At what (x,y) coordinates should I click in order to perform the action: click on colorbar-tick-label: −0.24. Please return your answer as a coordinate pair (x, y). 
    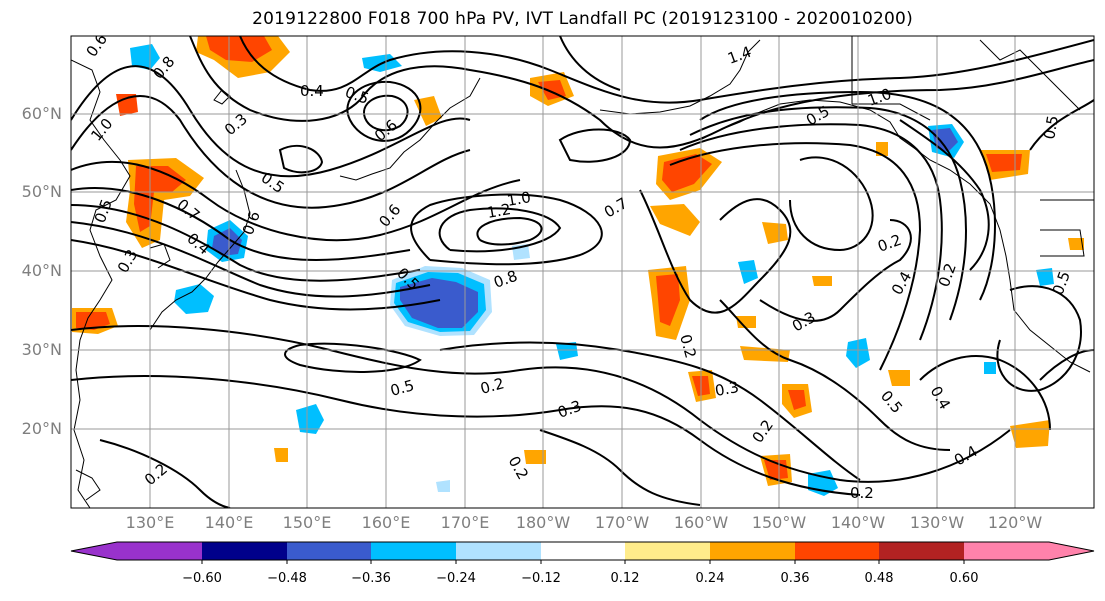
    Looking at the image, I should click on (456, 578).